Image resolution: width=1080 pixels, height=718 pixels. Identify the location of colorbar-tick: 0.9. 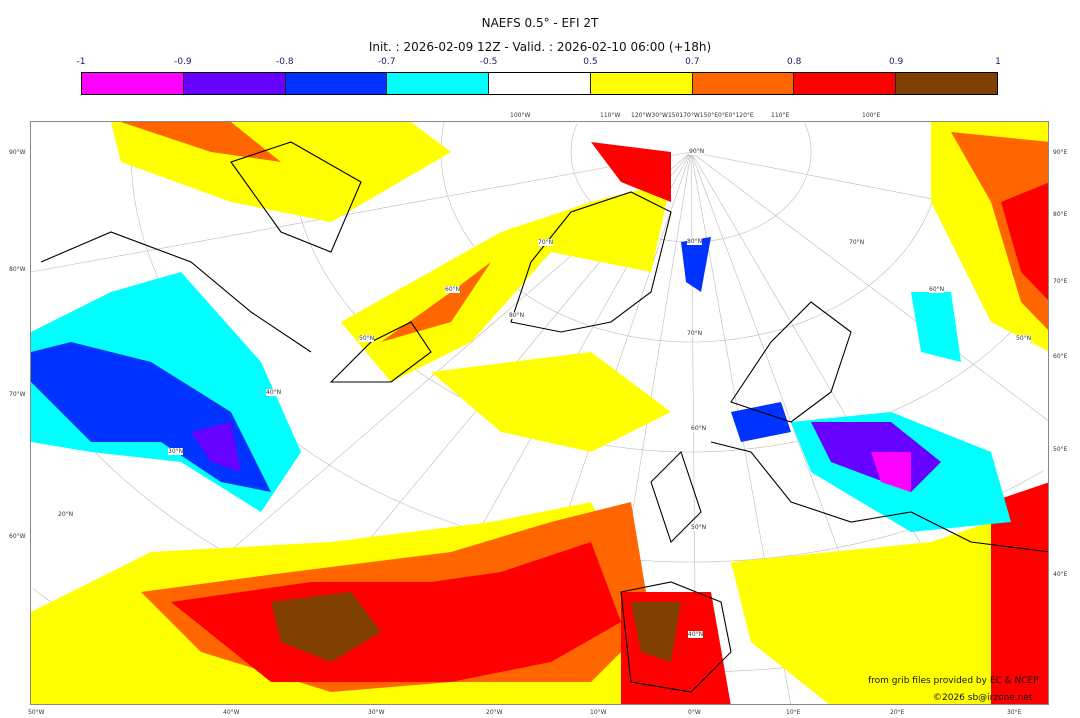
(896, 62).